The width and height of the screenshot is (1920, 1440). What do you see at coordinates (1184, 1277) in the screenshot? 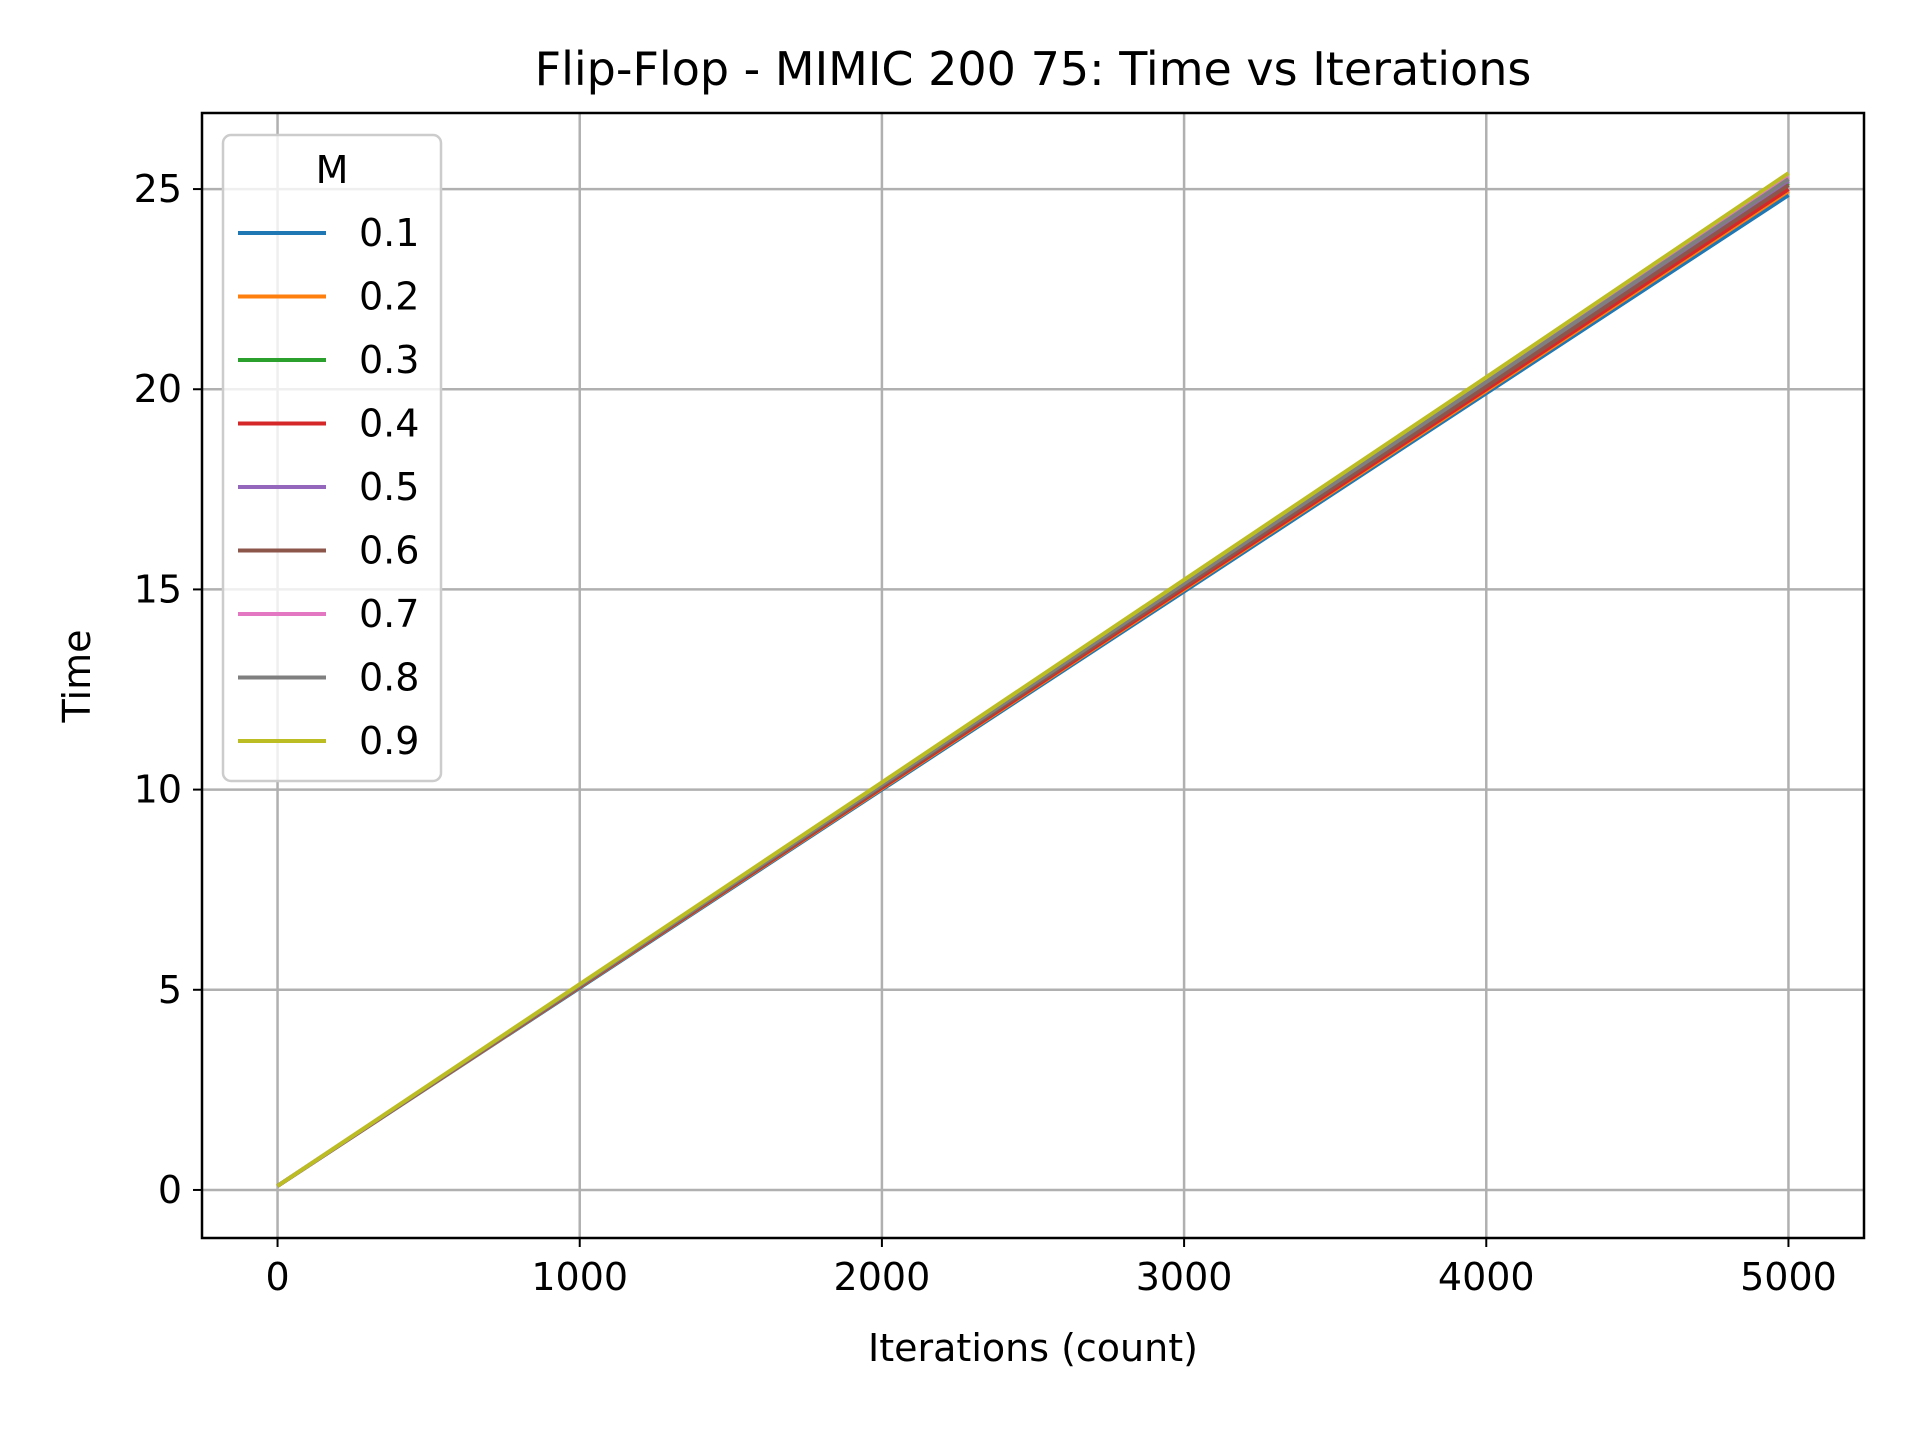
I see `x-tick-label: 3000` at bounding box center [1184, 1277].